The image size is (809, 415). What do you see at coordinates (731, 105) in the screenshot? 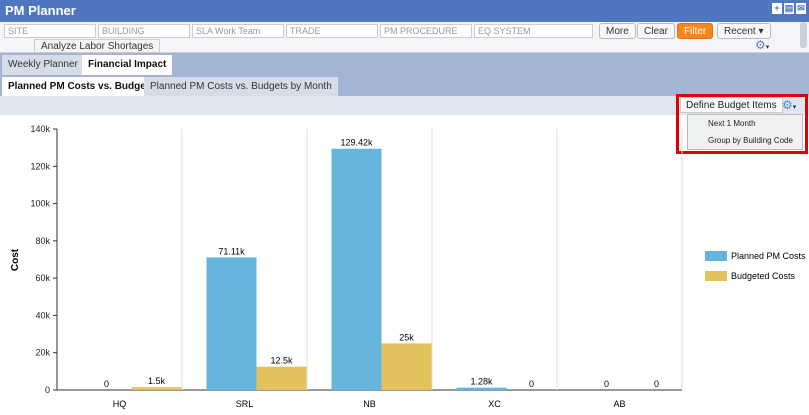
I see `define-budget-items-button: Define Budget Items` at bounding box center [731, 105].